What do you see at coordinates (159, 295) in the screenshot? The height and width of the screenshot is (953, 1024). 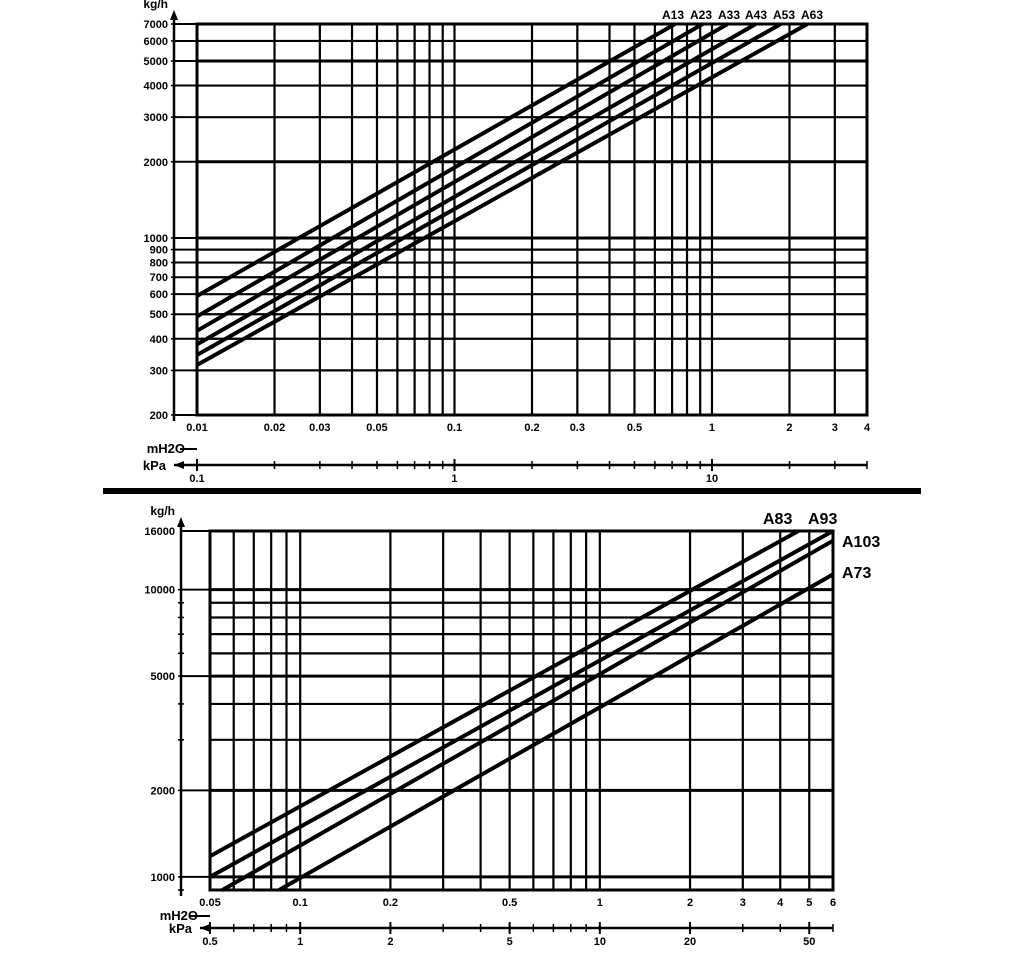 I see `y-tick-label: 600` at bounding box center [159, 295].